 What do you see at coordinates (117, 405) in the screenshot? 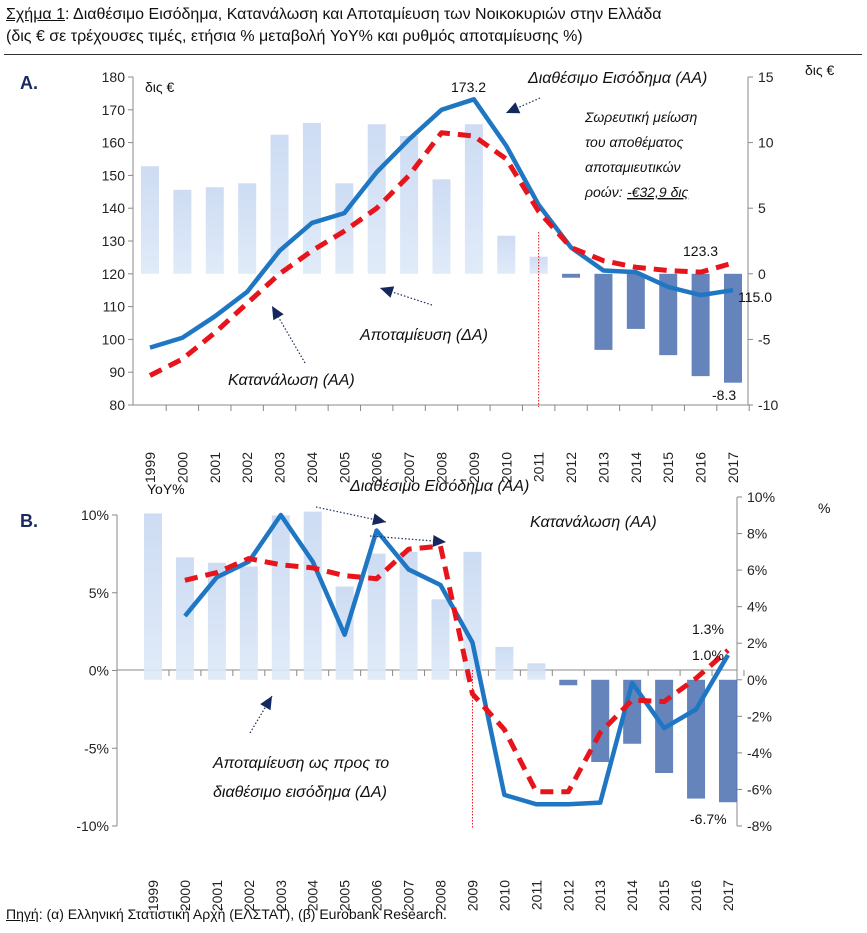
I see `y-tick-label: 80` at bounding box center [117, 405].